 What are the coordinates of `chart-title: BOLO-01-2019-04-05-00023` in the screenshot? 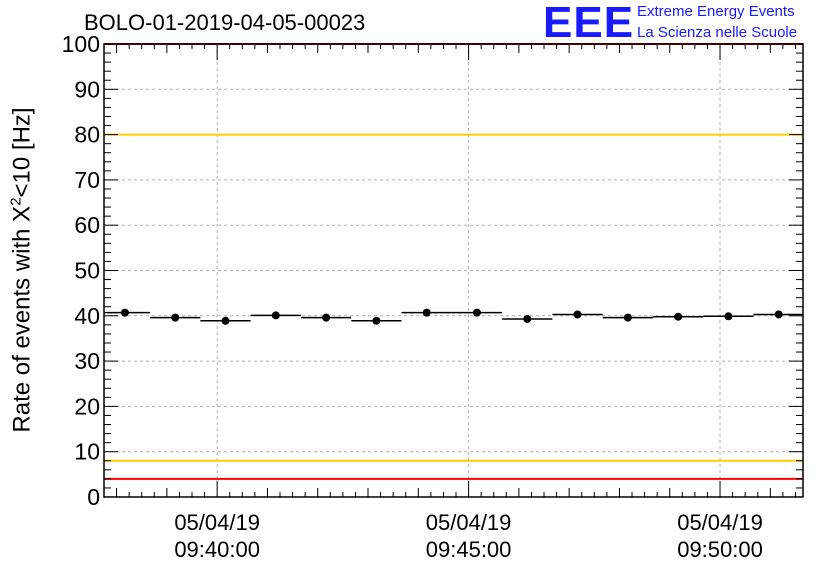 It's located at (225, 22).